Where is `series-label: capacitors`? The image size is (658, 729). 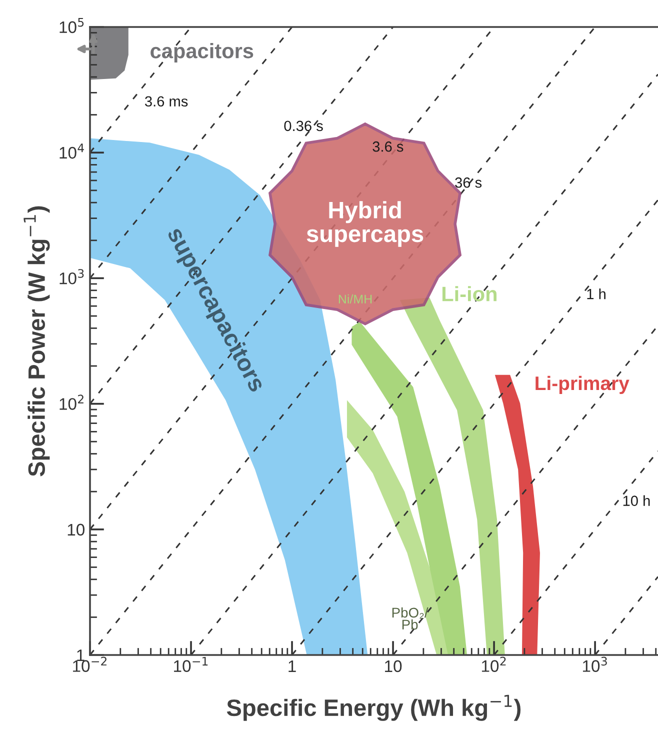 series-label: capacitors is located at coordinates (202, 52).